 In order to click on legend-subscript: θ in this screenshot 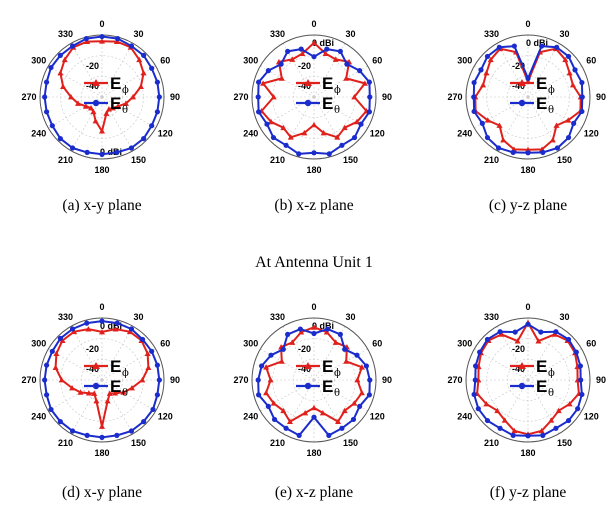, I will do `click(337, 110)`.